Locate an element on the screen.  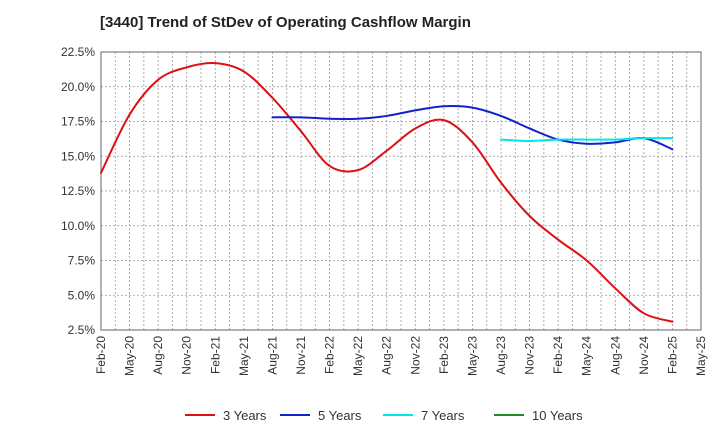
series-line-7-years is located at coordinates (587, 139).